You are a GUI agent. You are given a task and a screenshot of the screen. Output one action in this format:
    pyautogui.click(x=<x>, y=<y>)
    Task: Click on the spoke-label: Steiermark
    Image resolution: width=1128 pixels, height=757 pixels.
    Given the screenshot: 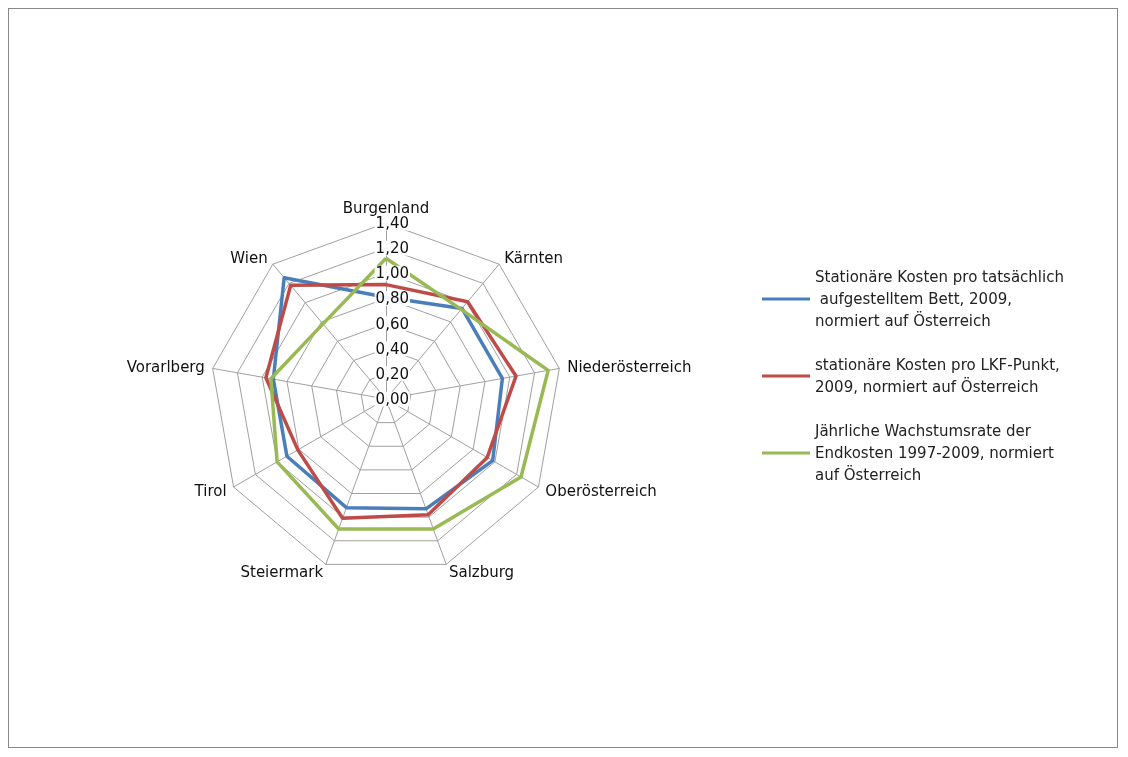 What is the action you would take?
    pyautogui.click(x=282, y=571)
    